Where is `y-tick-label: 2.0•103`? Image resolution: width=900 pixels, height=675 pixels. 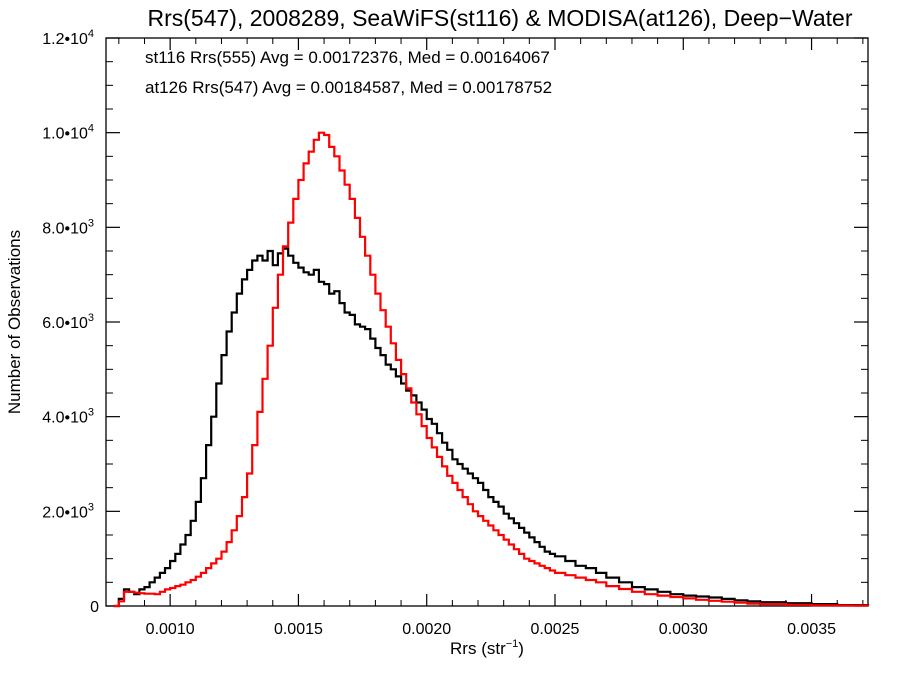 y-tick-label: 2.0•103 is located at coordinates (68, 511).